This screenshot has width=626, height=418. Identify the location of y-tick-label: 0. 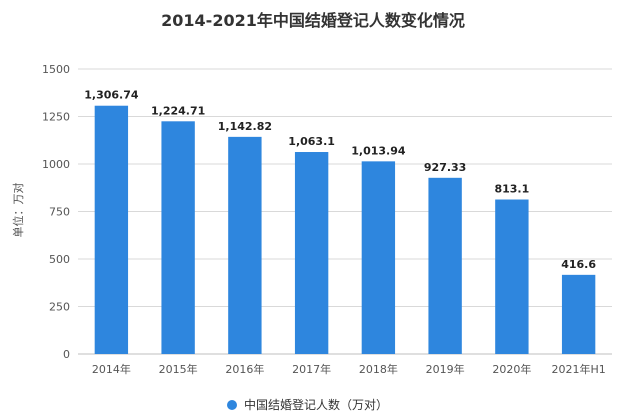
(66, 354).